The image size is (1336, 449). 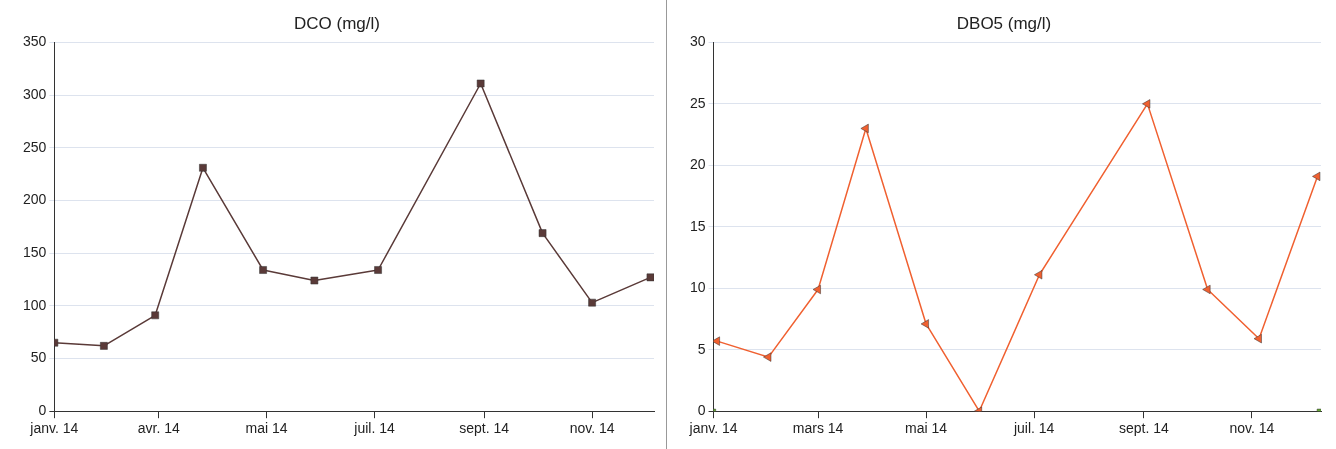 I want to click on y-tick-label: 250, so click(x=35, y=146).